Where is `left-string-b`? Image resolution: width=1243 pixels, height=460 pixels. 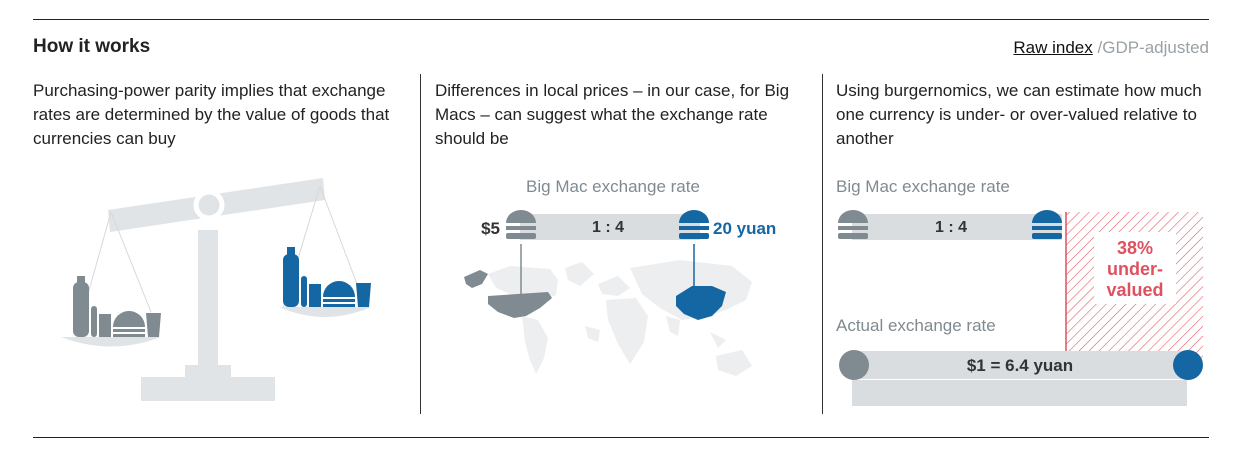 left-string-b is located at coordinates (131, 262).